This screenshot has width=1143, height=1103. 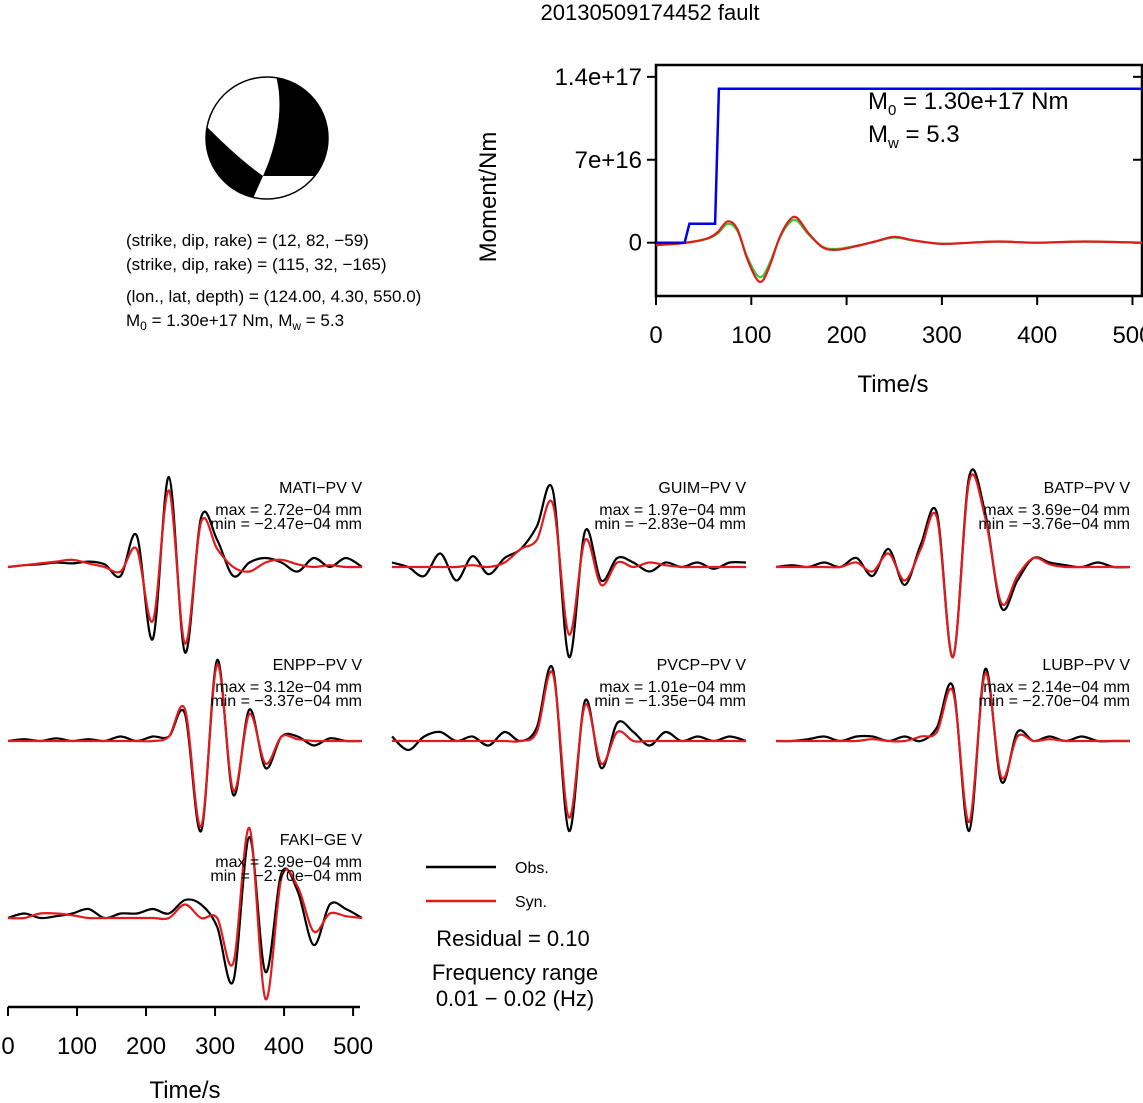 I want to click on moment-xtick-label: 100, so click(x=751, y=335).